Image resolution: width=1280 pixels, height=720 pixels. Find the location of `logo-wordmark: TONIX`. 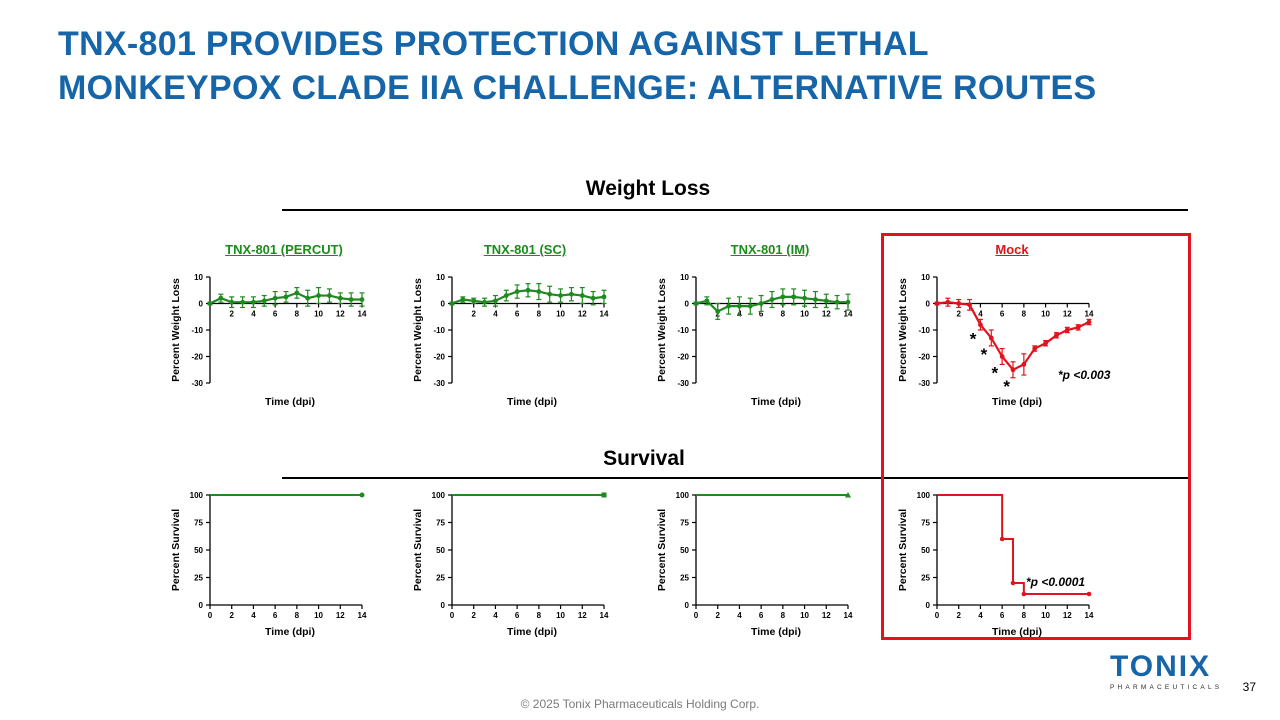

logo-wordmark: TONIX is located at coordinates (1161, 666).